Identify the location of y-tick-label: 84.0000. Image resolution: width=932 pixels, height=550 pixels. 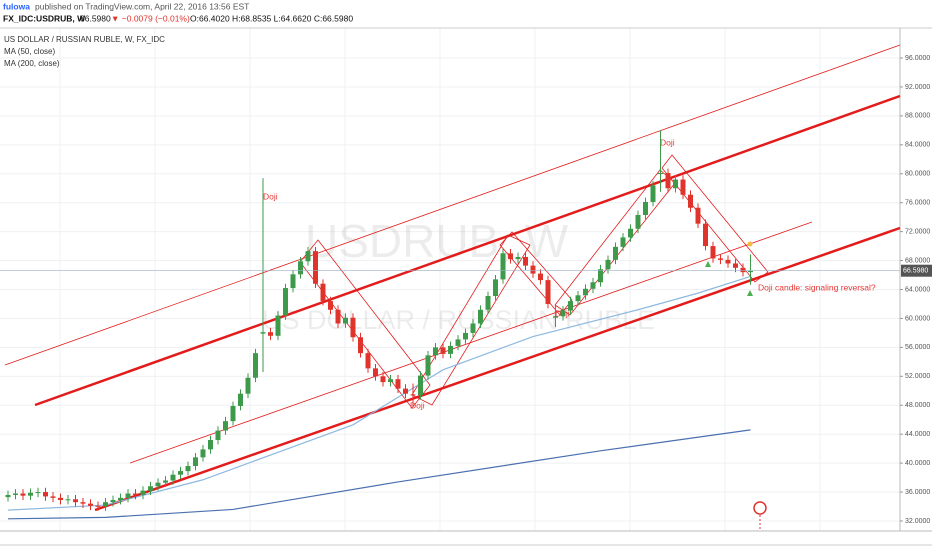
(917, 145).